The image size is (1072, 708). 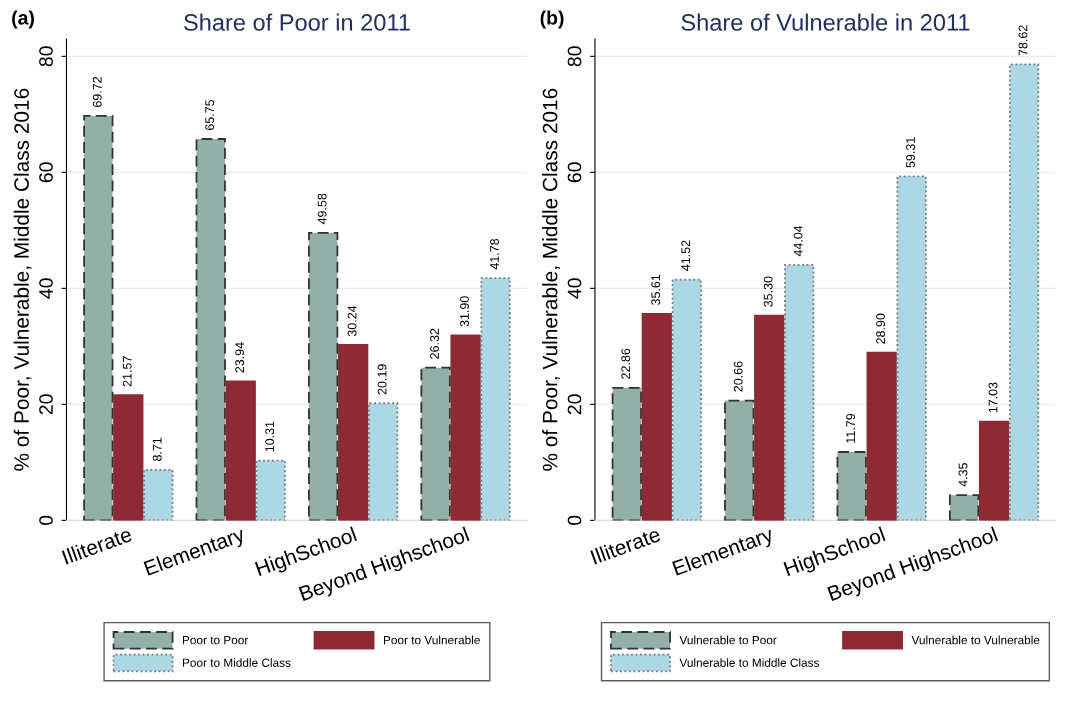 What do you see at coordinates (494, 254) in the screenshot?
I see `data-label: 41.78` at bounding box center [494, 254].